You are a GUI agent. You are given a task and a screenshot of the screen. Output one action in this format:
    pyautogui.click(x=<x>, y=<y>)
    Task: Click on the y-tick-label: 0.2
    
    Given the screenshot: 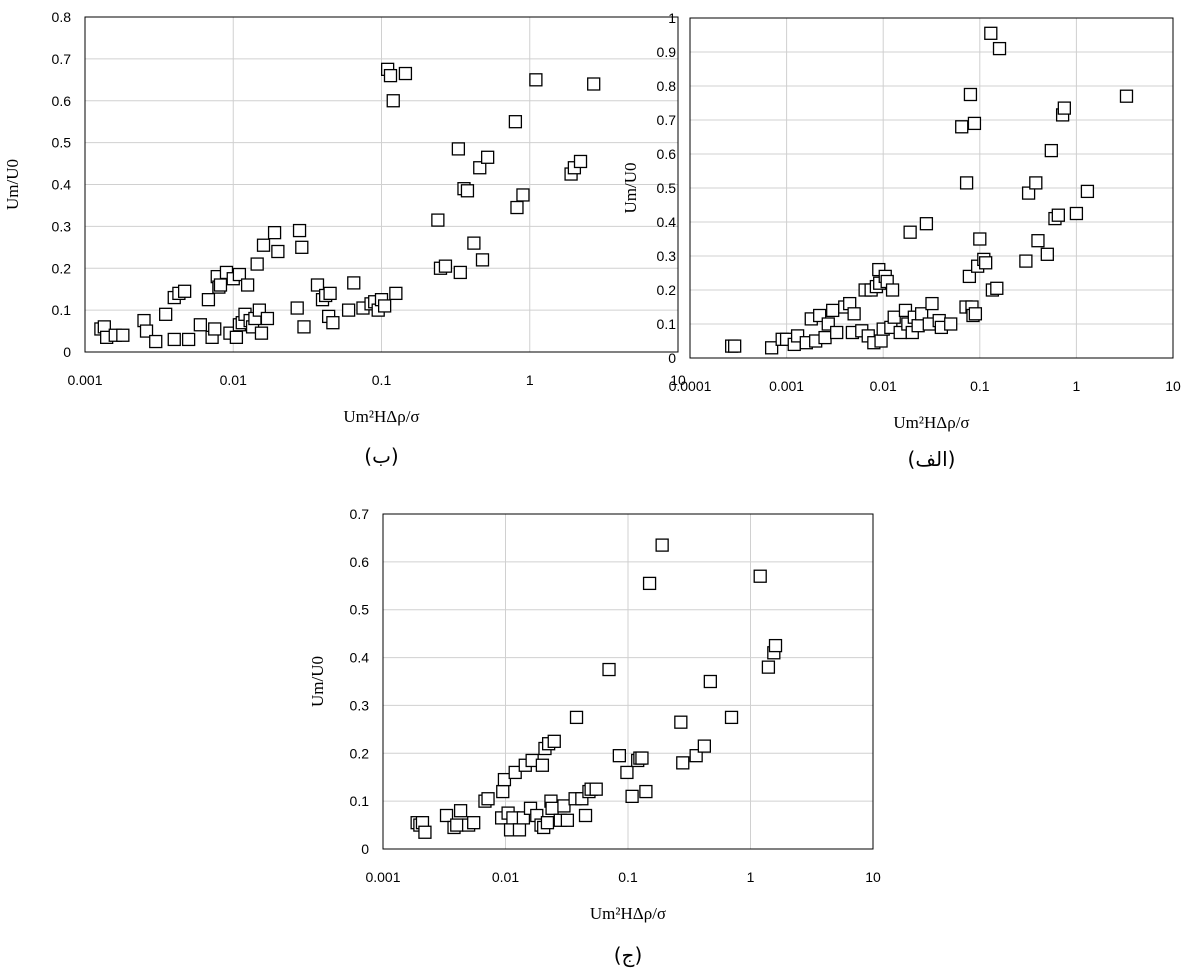 What is the action you would take?
    pyautogui.click(x=360, y=753)
    